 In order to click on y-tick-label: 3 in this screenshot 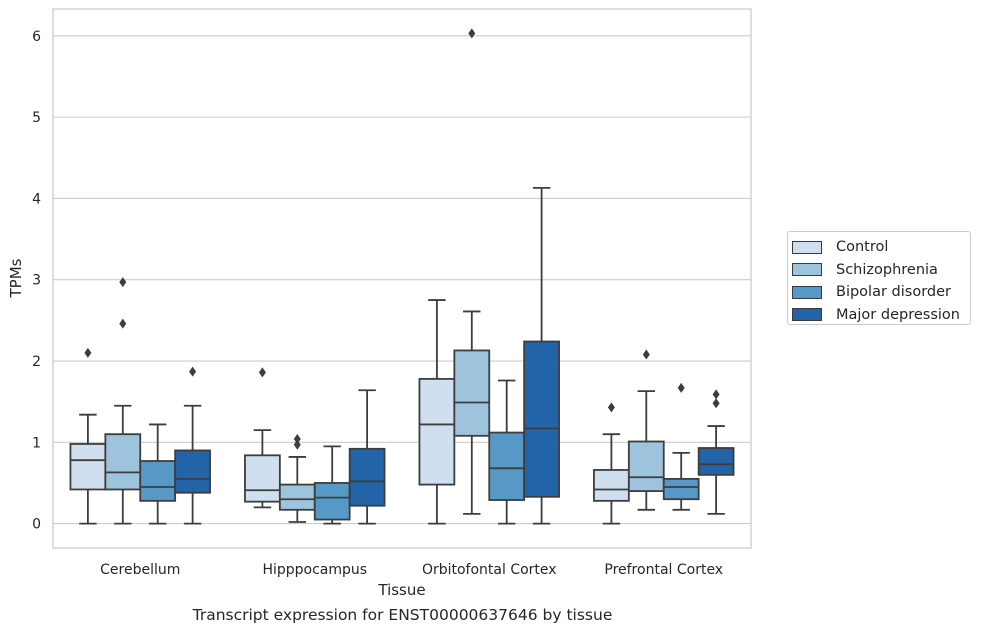, I will do `click(36, 281)`.